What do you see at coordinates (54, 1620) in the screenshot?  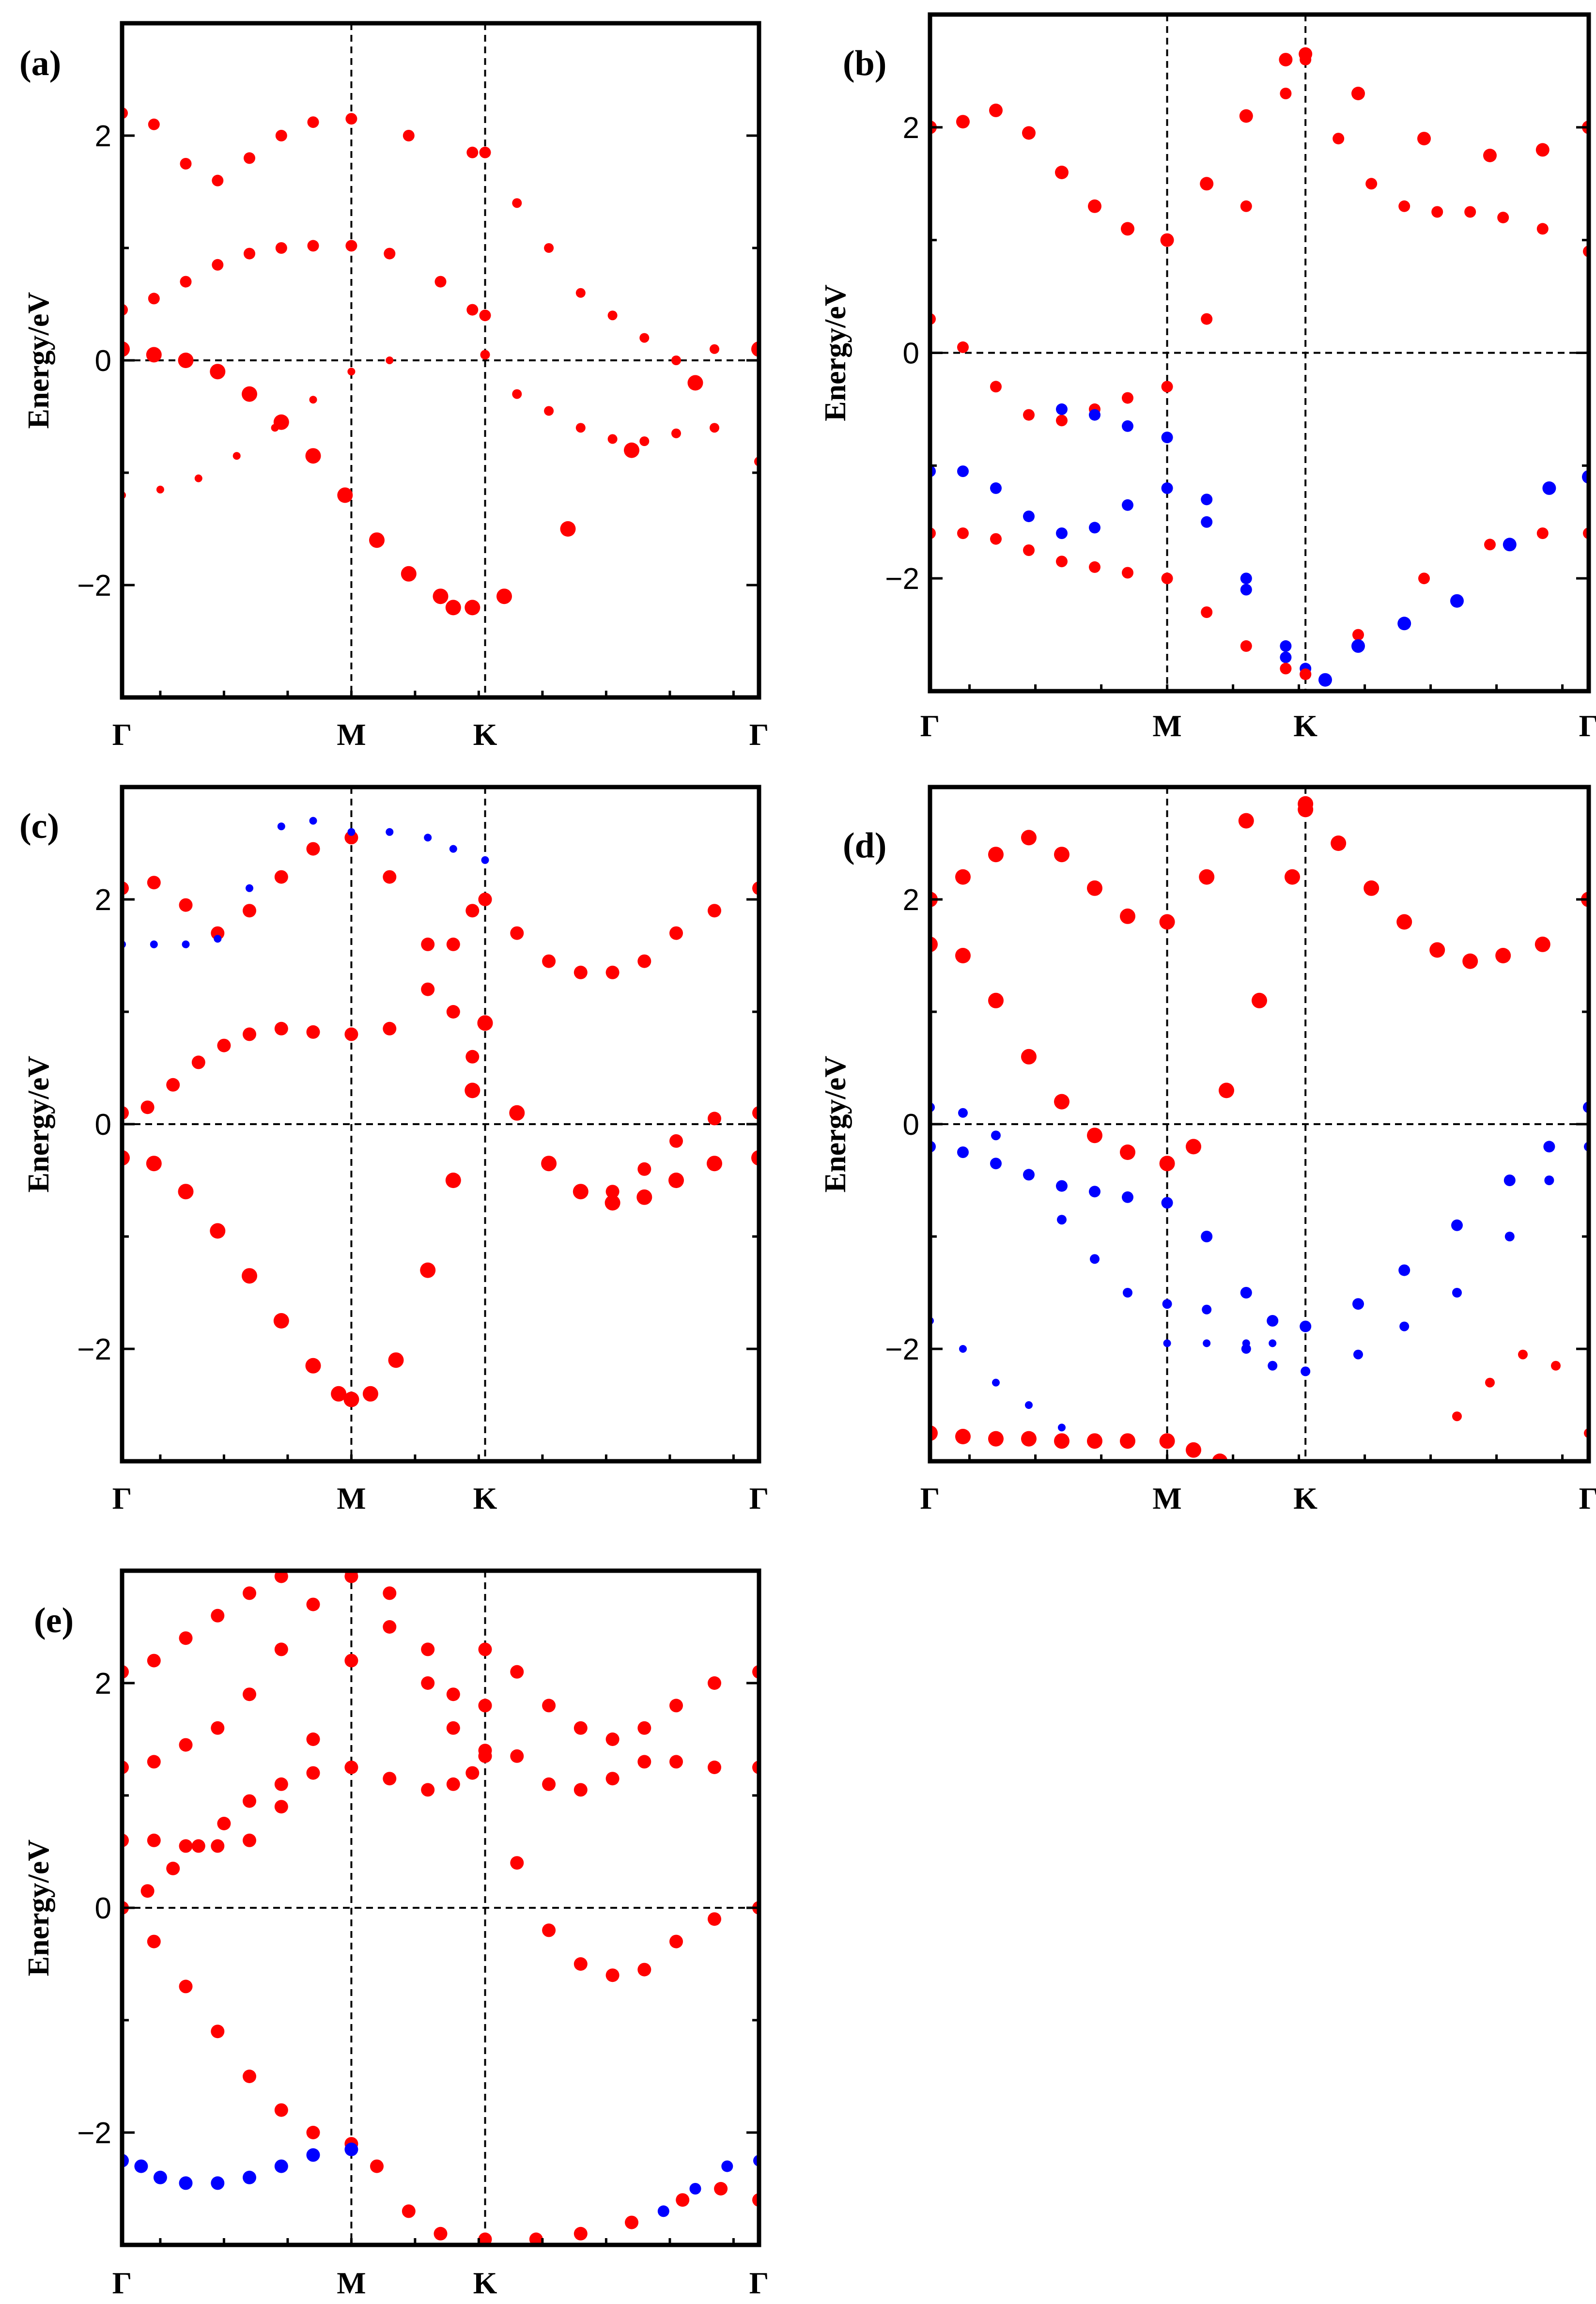 I see `panel-label: (e)` at bounding box center [54, 1620].